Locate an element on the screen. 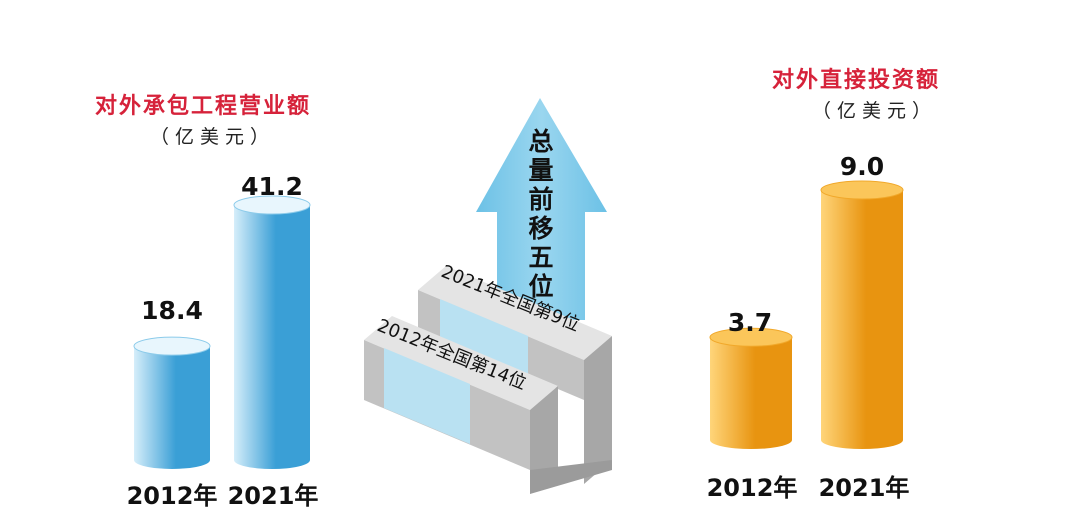 The image size is (1080, 515). left-x-label-2021: 2021年 is located at coordinates (273, 496).